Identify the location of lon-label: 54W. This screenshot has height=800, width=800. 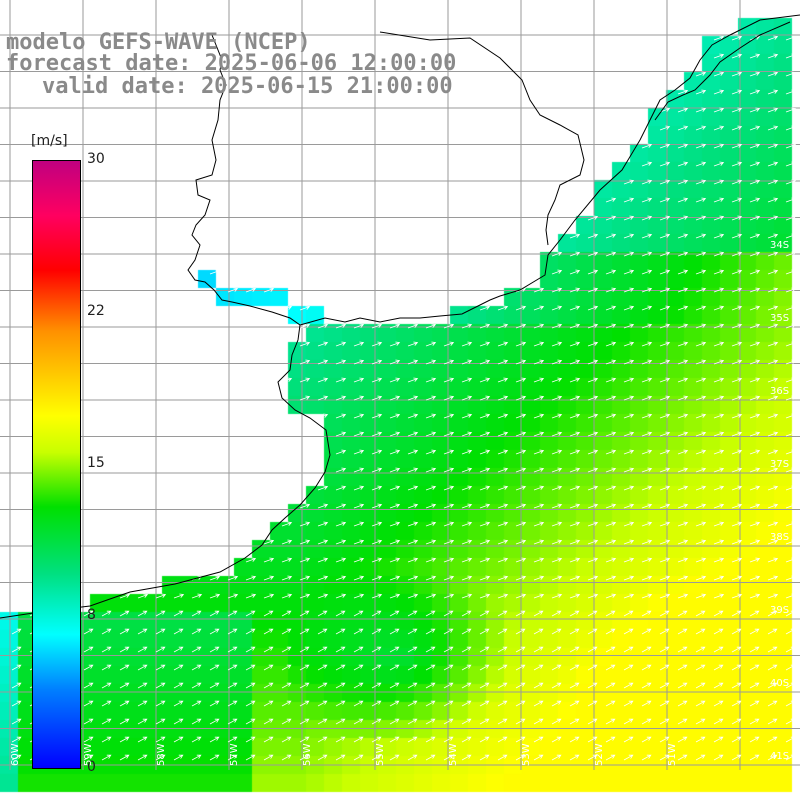
(453, 754).